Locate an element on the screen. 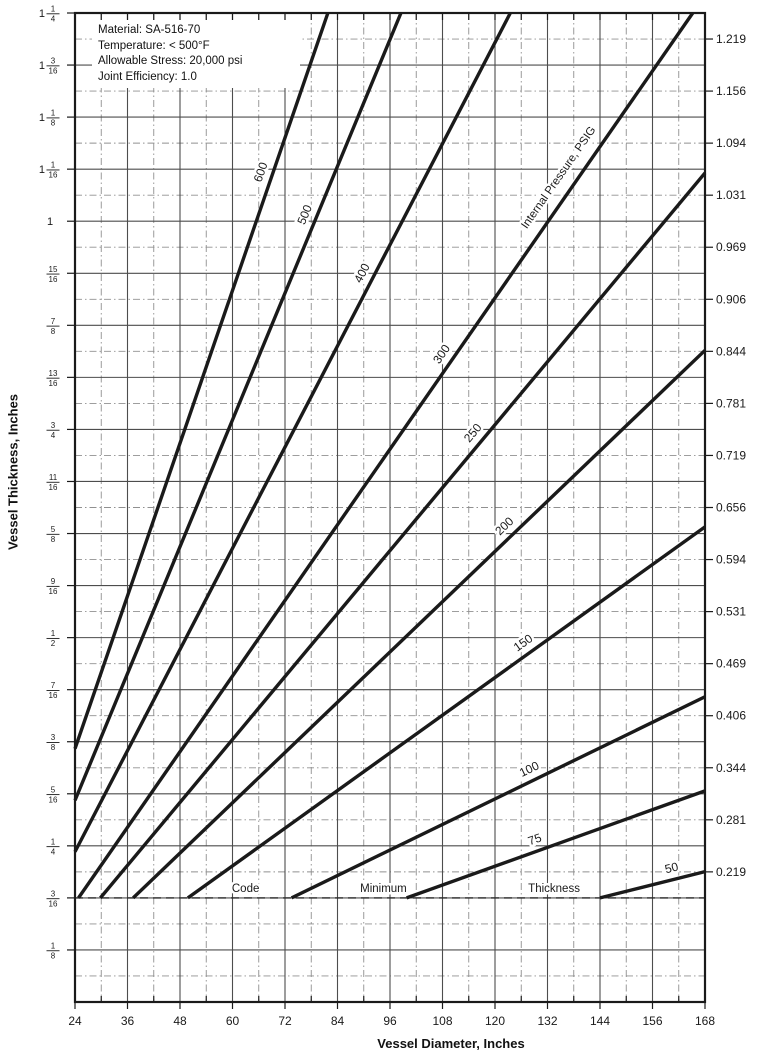 The width and height of the screenshot is (759, 1057). pressure-label-50: 50 is located at coordinates (671, 867).